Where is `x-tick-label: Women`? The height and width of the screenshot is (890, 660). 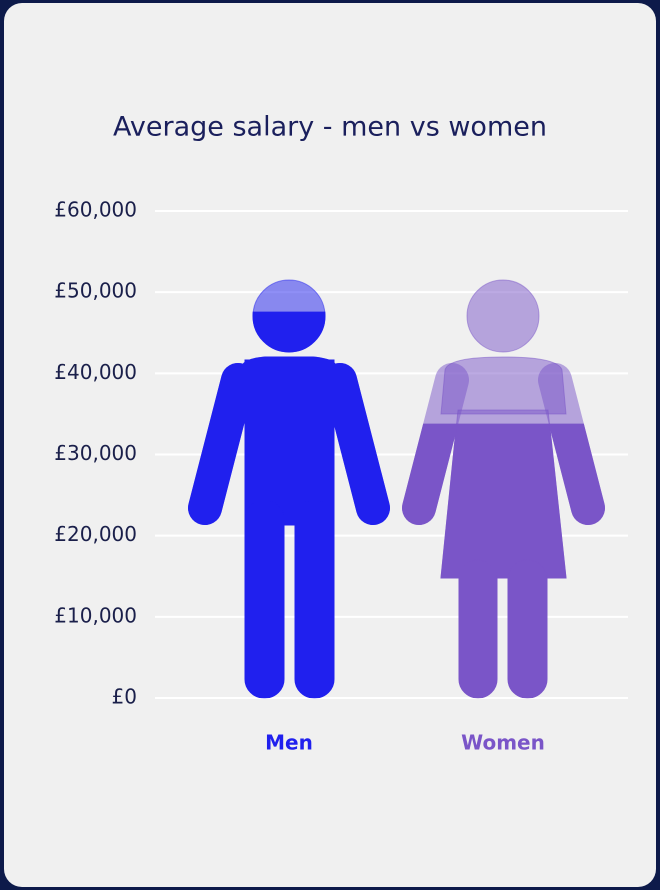 x-tick-label: Women is located at coordinates (503, 743).